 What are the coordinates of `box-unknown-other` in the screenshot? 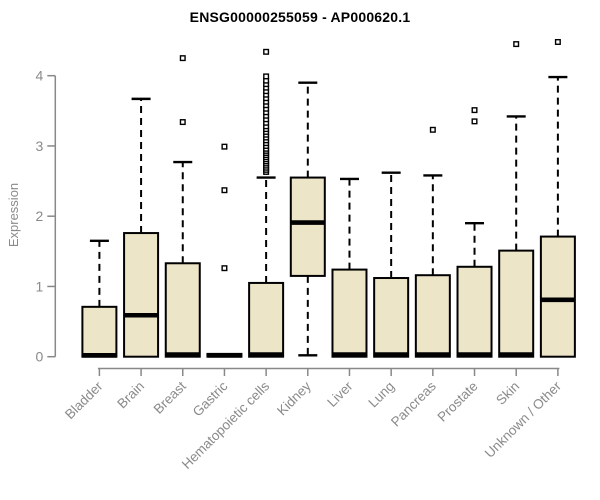 It's located at (557, 198).